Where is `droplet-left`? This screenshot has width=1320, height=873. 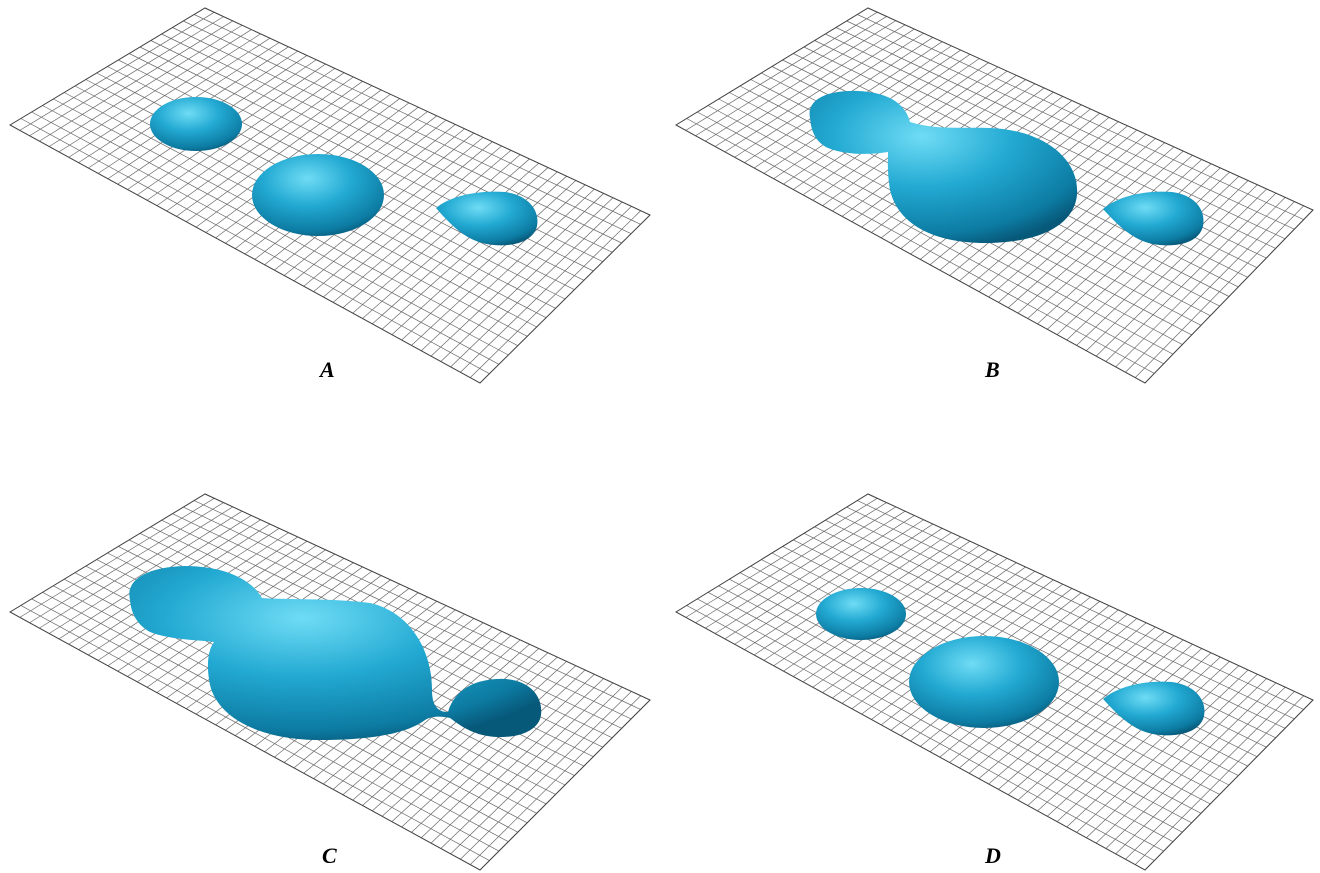 droplet-left is located at coordinates (861, 614).